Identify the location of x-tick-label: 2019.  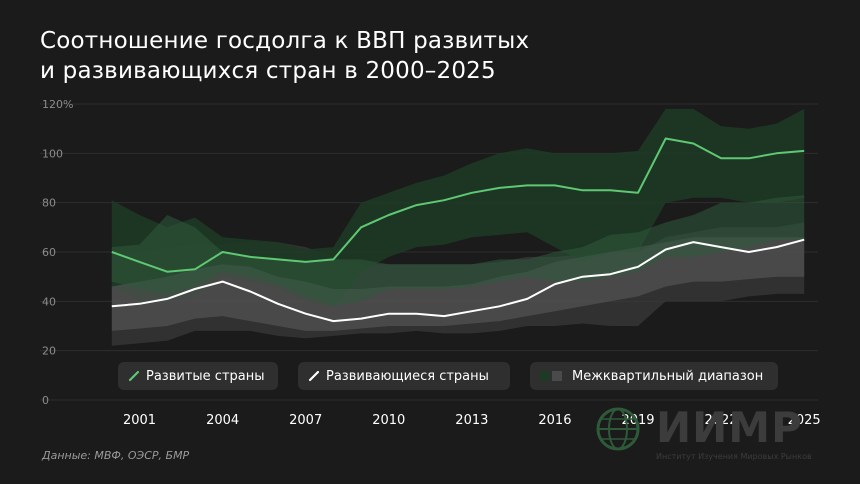
(637, 420).